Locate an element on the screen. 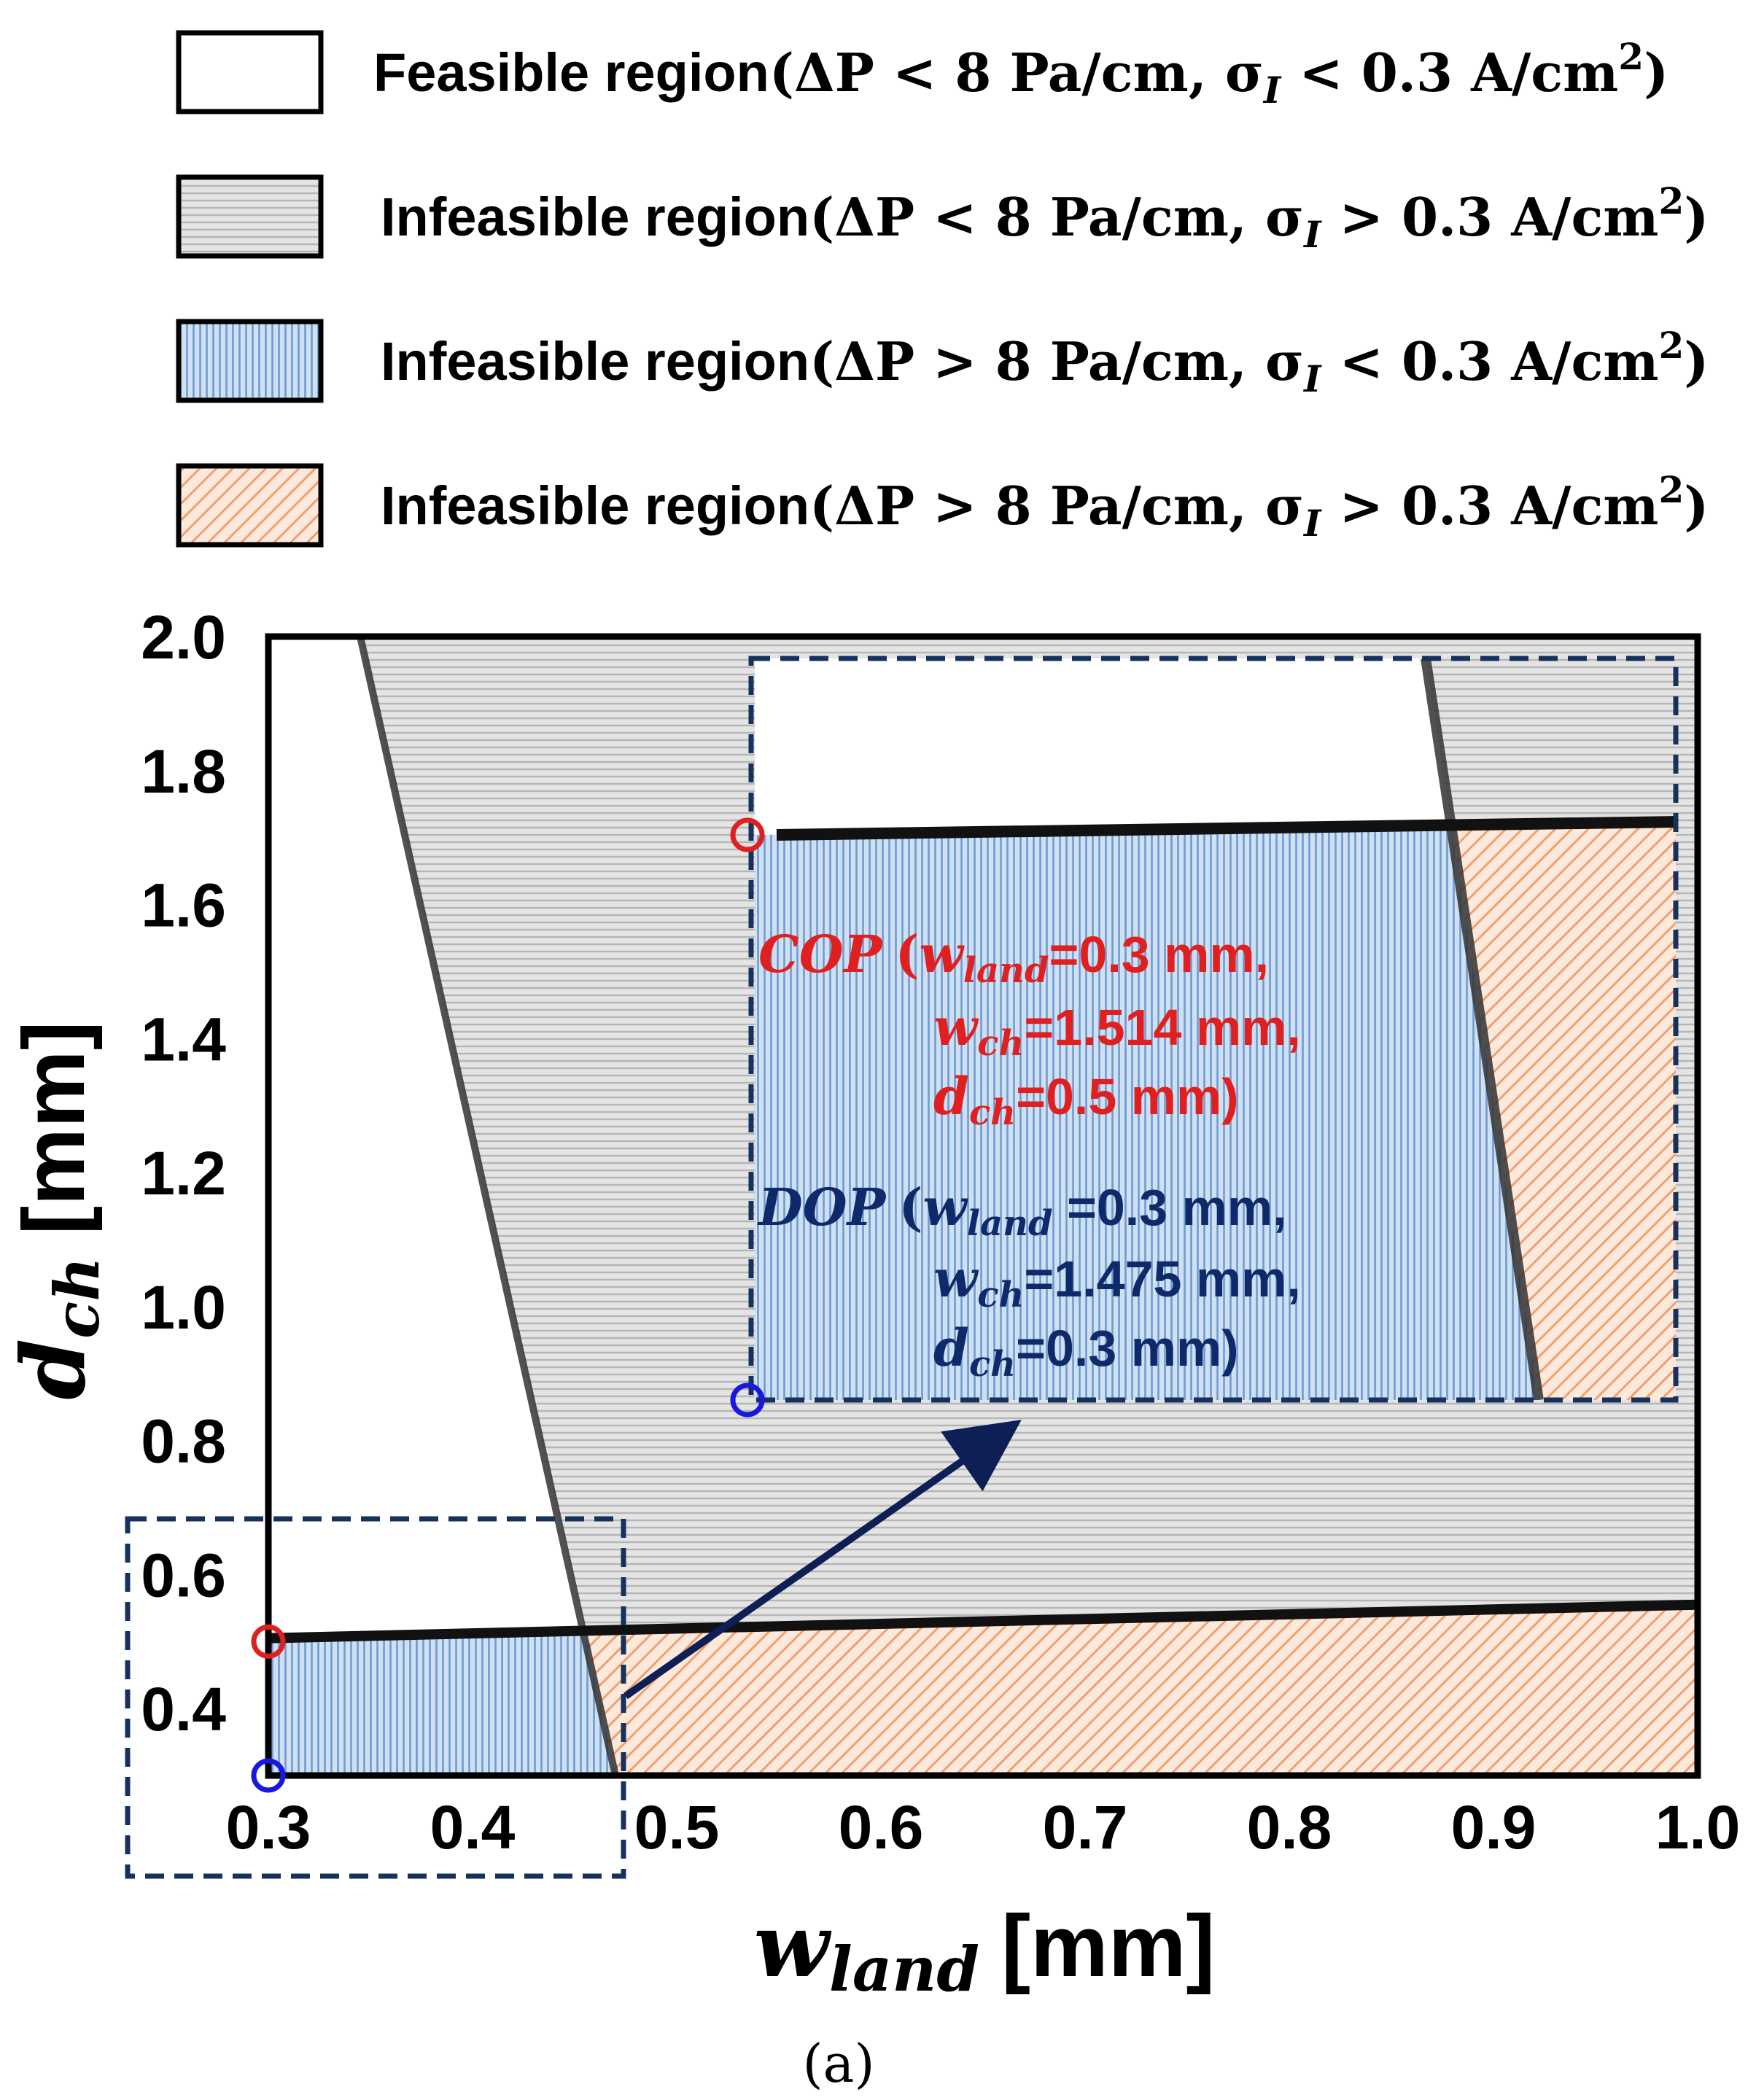 The width and height of the screenshot is (1756, 2100). x-tick-label: 0.3 is located at coordinates (268, 1827).